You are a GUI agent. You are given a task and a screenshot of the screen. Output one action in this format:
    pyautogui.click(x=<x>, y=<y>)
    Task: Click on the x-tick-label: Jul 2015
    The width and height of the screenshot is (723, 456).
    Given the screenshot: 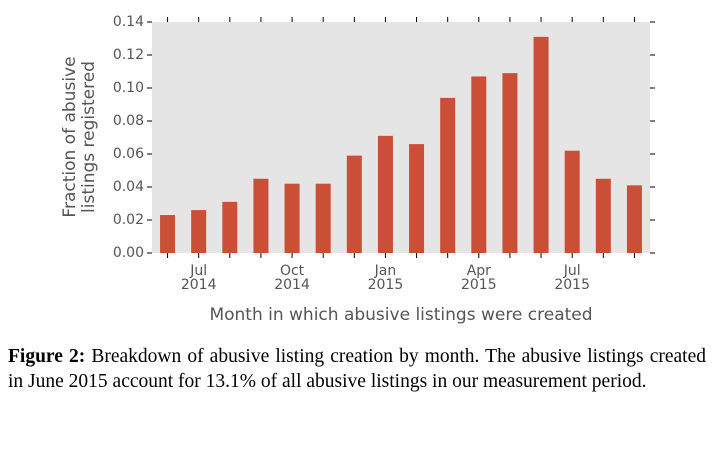 What is the action you would take?
    pyautogui.click(x=572, y=278)
    